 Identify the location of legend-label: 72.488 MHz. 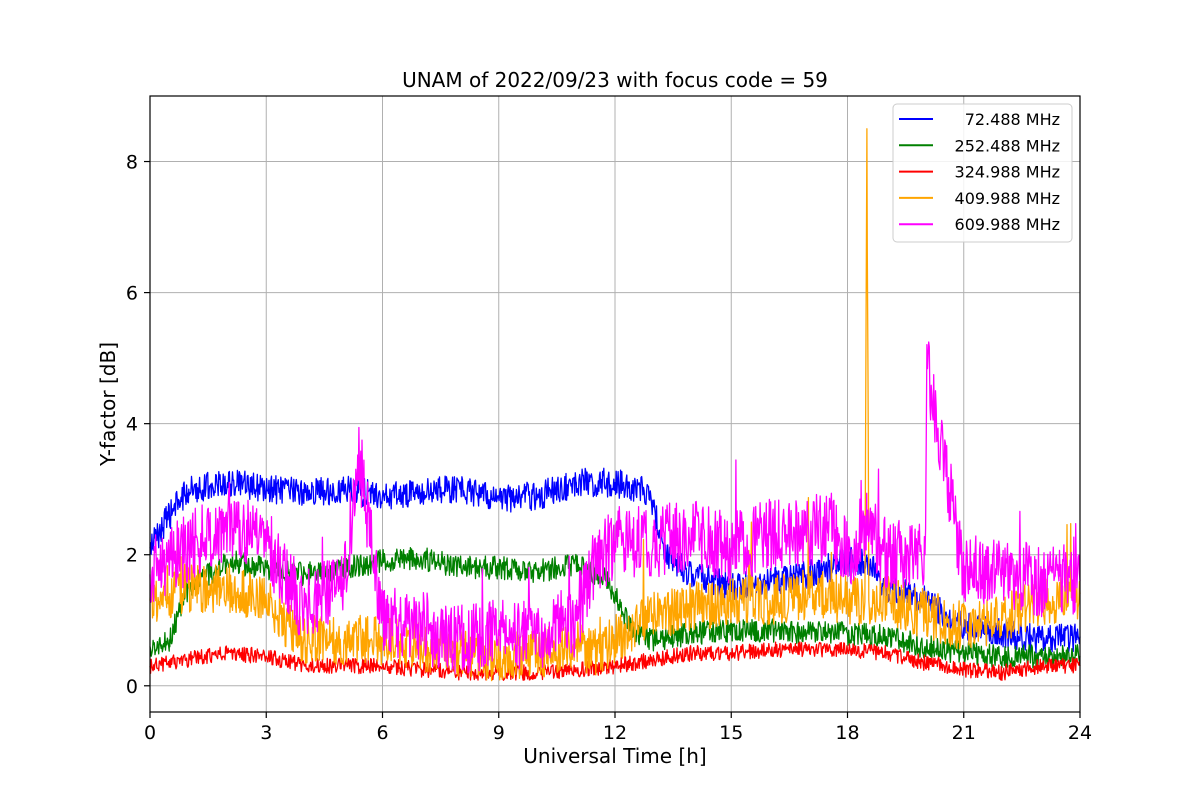
(1012, 119).